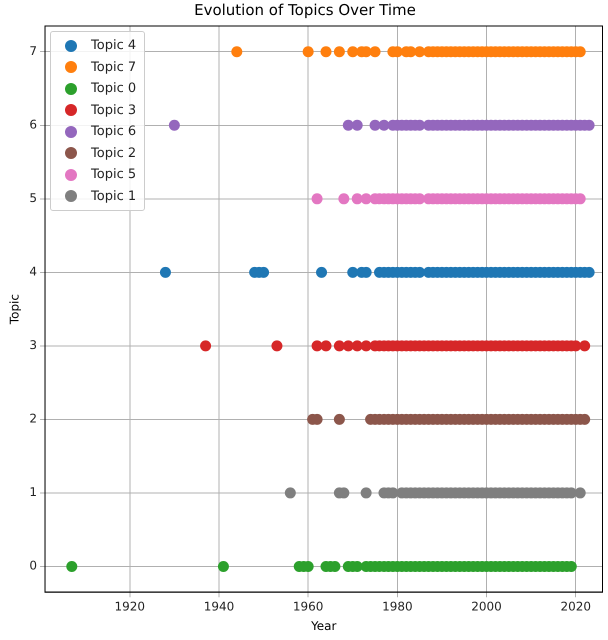 The height and width of the screenshot is (640, 608). What do you see at coordinates (113, 88) in the screenshot?
I see `legend-label: Topic 0` at bounding box center [113, 88].